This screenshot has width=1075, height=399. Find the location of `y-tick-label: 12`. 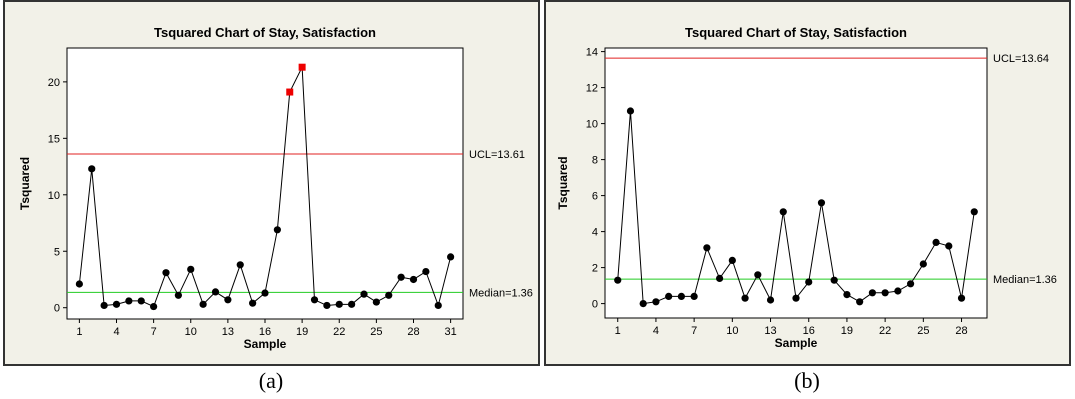

y-tick-label: 12 is located at coordinates (592, 89).